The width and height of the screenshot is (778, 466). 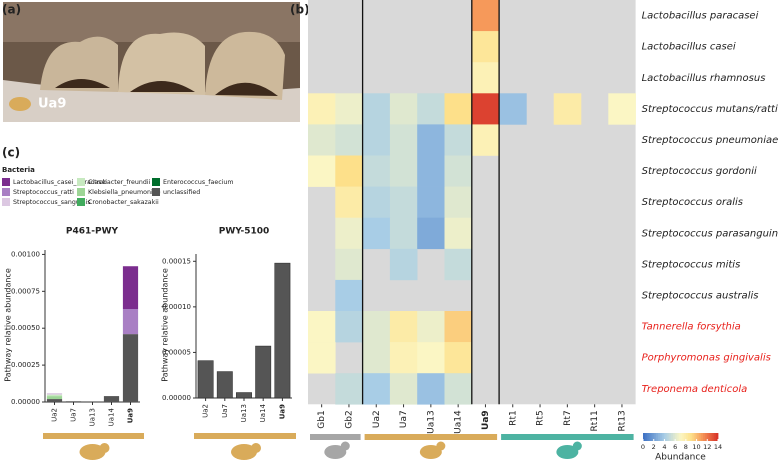 What do you see at coordinates (25, 254) in the screenshot?
I see `y-tick-label: 0.00100` at bounding box center [25, 254].